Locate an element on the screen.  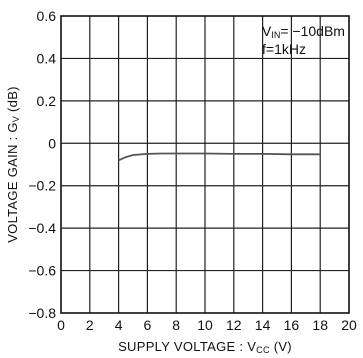
y-axis-label-main: VOLTAGE GAIN : G is located at coordinates (12, 182).